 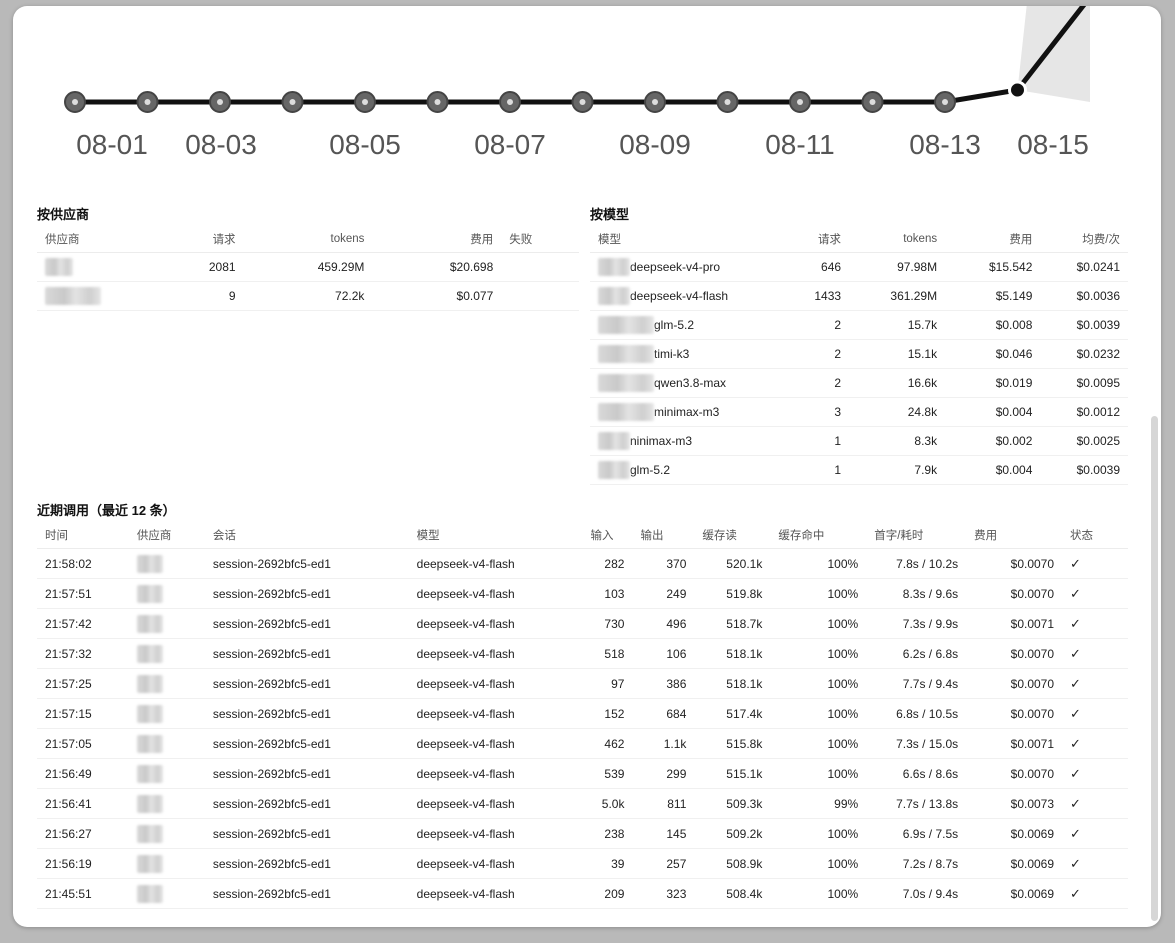 I want to click on table-row: timi-k3 2 15.1k $0.046 $0.0232, so click(x=859, y=354).